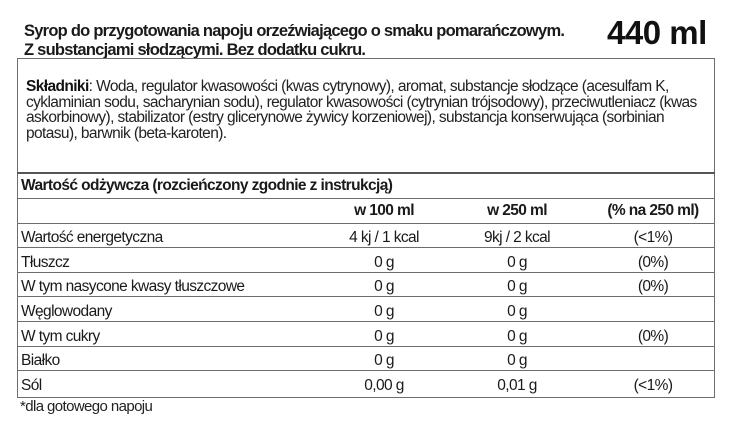  I want to click on nutrient-name: Tłuszcz, so click(169, 260).